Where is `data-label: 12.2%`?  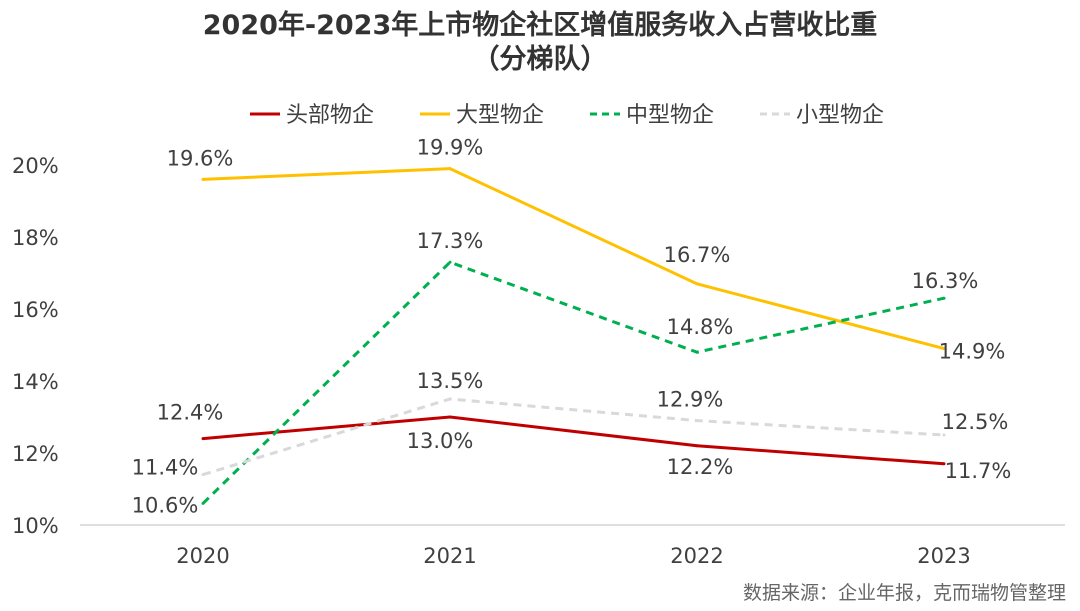
data-label: 12.2% is located at coordinates (700, 467).